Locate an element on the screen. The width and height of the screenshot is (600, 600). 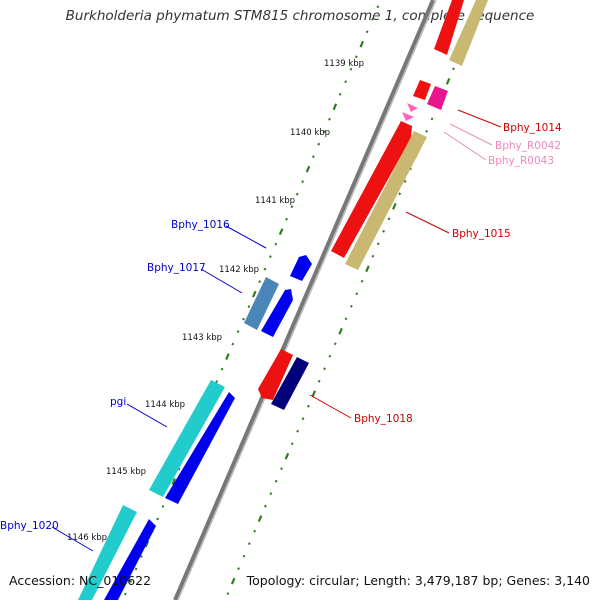
gene-feature-top-red is located at coordinates (449, 27).